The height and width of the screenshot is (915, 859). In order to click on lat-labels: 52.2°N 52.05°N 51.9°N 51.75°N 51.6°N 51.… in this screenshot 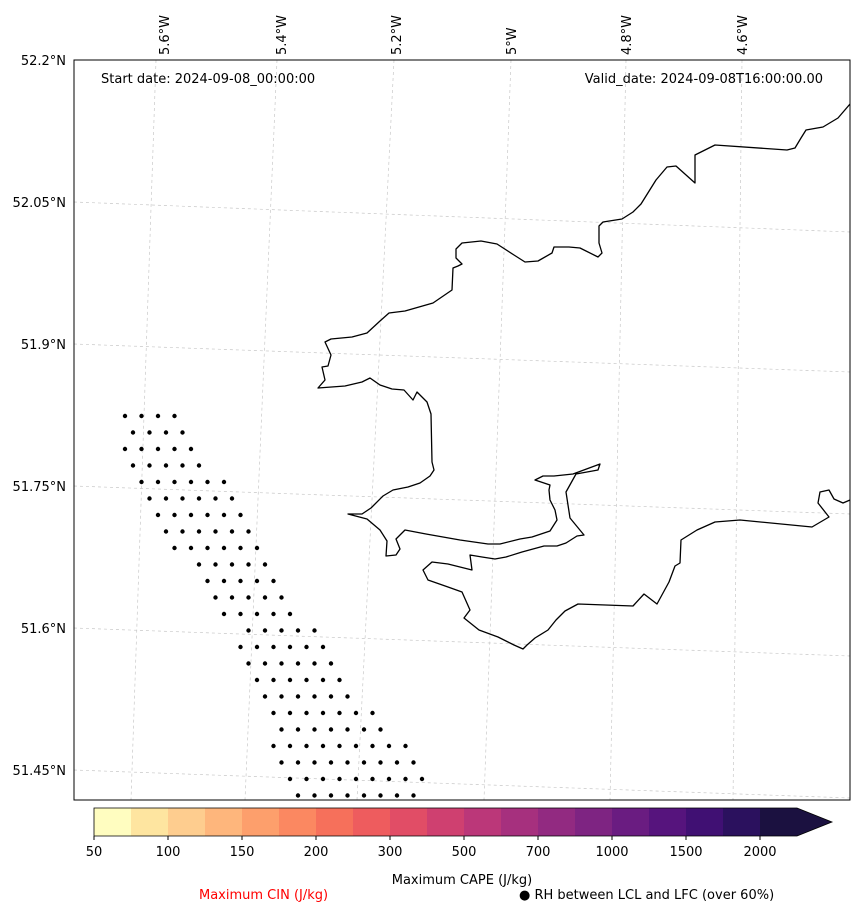, I will do `click(39, 416)`.